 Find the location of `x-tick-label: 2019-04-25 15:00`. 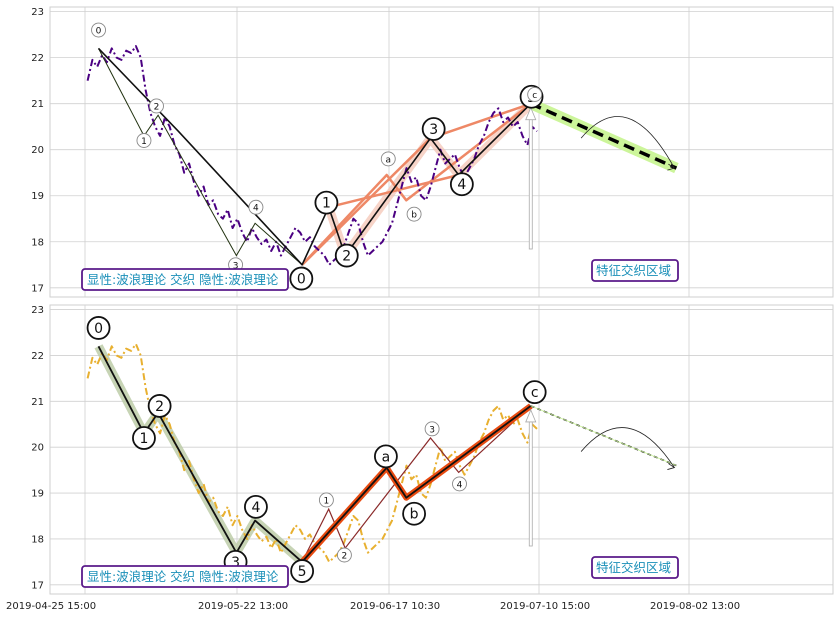

x-tick-label: 2019-04-25 15:00 is located at coordinates (51, 606).